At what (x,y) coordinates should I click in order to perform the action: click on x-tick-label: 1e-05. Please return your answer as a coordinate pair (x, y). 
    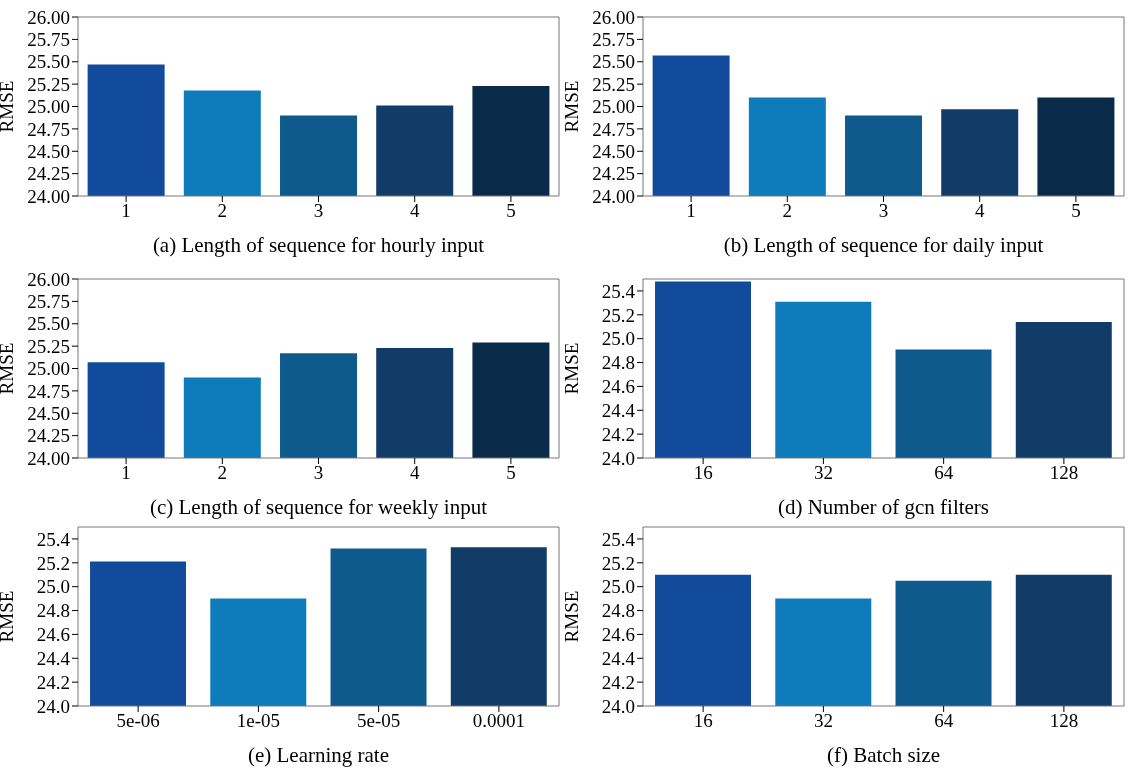
    Looking at the image, I should click on (258, 721).